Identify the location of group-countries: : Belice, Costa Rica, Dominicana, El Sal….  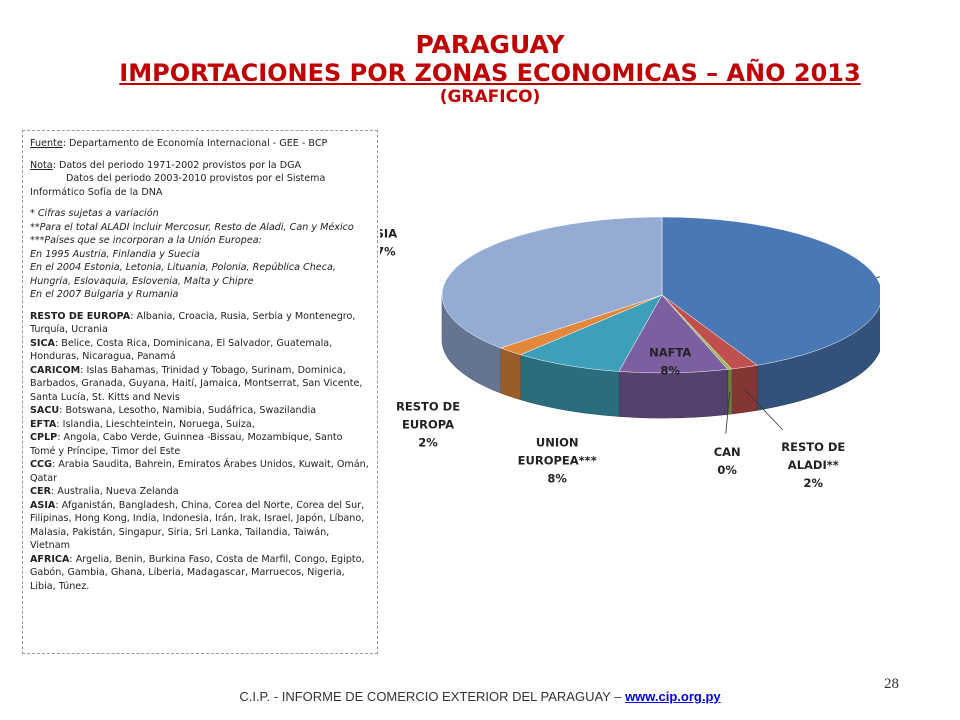
(181, 350).